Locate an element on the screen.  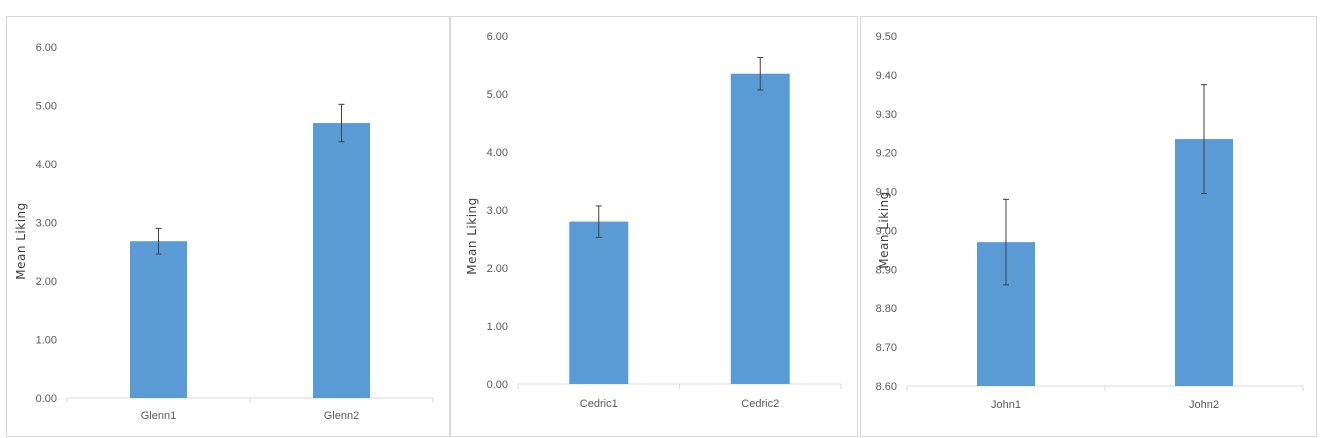
y-tick-label: 9.40 is located at coordinates (886, 76).